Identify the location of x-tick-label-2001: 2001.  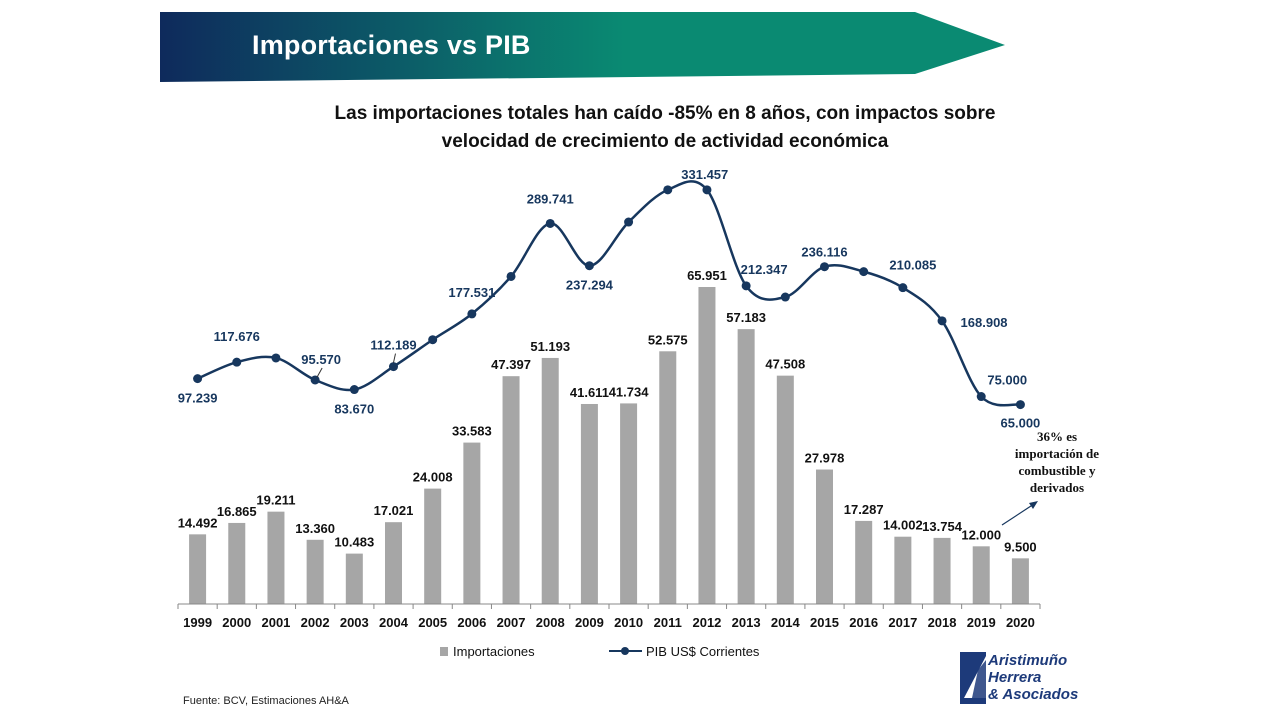
(275, 622).